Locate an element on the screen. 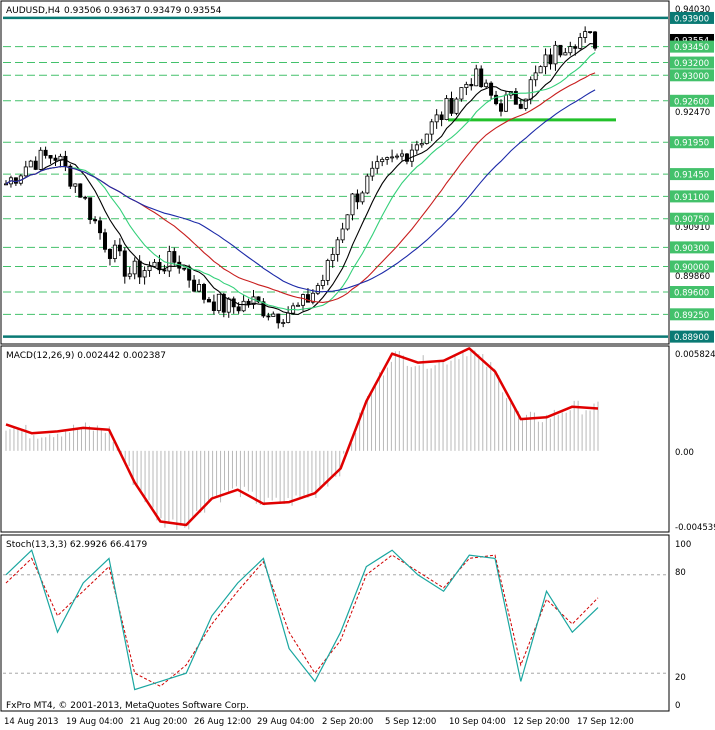 Image resolution: width=715 pixels, height=730 pixels. stoch-label: Stoch(13,3,3) 62.9926 66.4179 is located at coordinates (76, 545).